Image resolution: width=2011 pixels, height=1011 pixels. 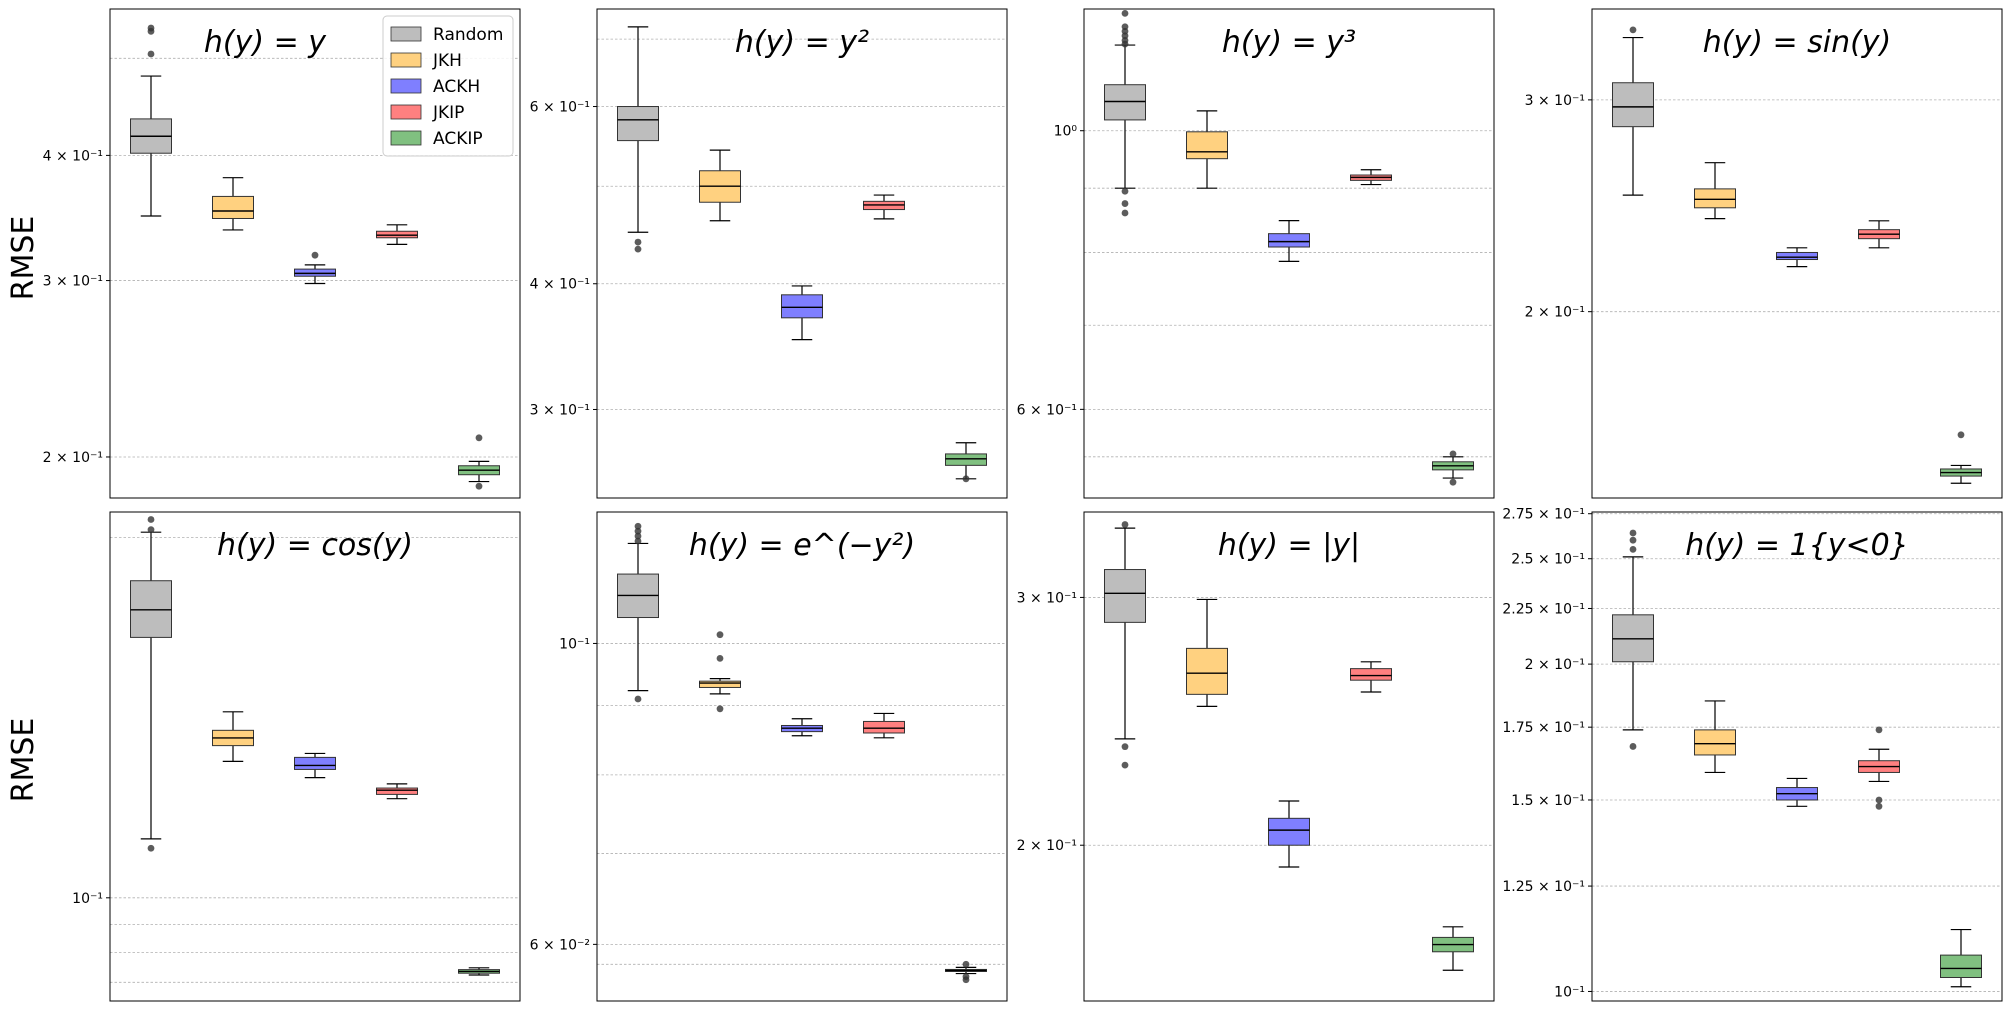 What do you see at coordinates (560, 945) in the screenshot?
I see `y-tick-label: 6 × 10⁻²` at bounding box center [560, 945].